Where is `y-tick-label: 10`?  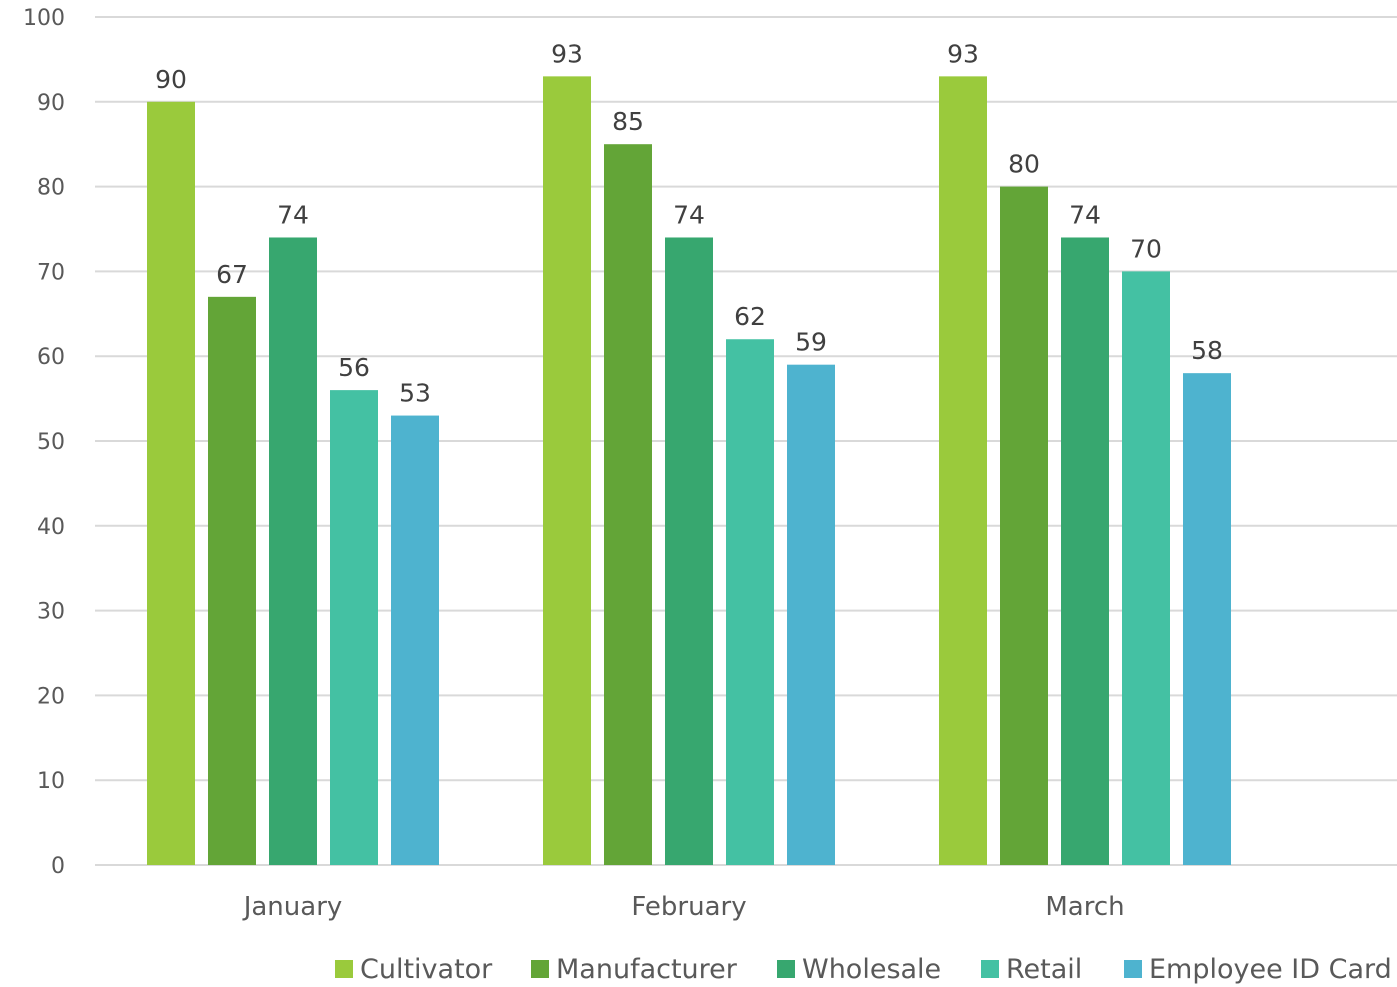
y-tick-label: 10 is located at coordinates (51, 781).